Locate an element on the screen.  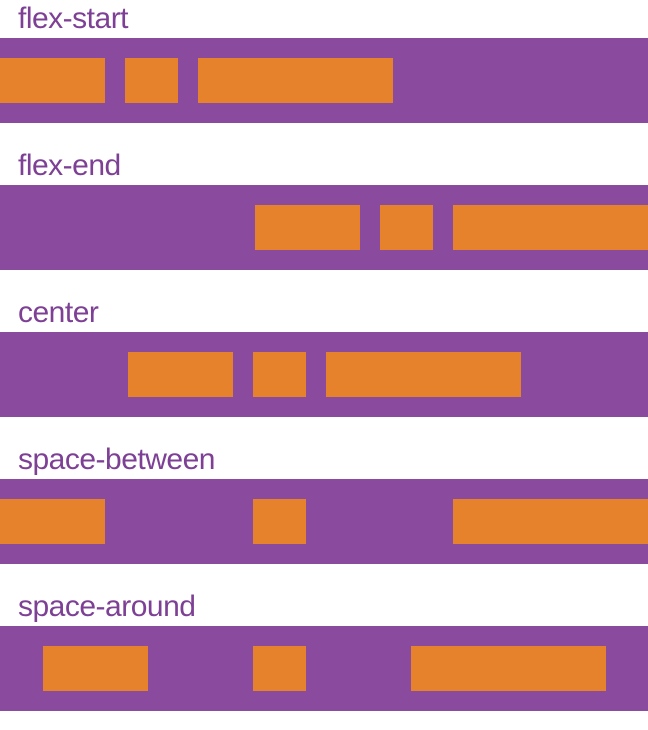
flex-container-center is located at coordinates (324, 374).